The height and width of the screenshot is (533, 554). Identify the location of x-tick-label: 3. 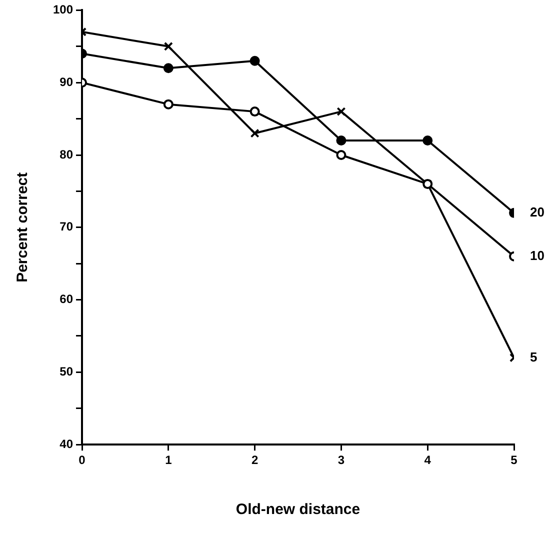
(341, 460).